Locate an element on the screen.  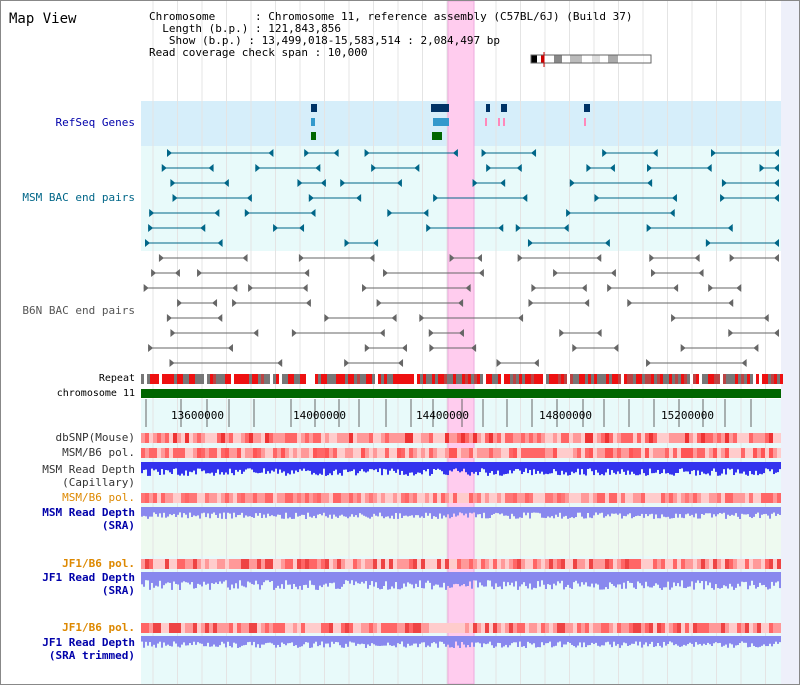
jf1-b6-pol-2-label: JF1/B6 pol. is located at coordinates (98, 627).